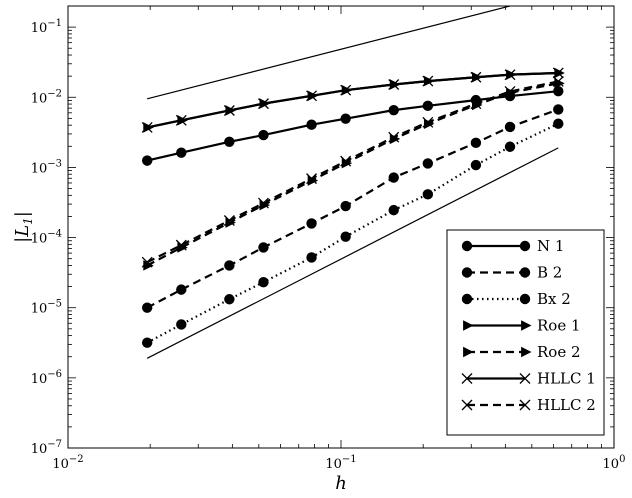 The image size is (632, 498). What do you see at coordinates (46, 378) in the screenshot?
I see `y-tick-label: 10⁻⁶` at bounding box center [46, 378].